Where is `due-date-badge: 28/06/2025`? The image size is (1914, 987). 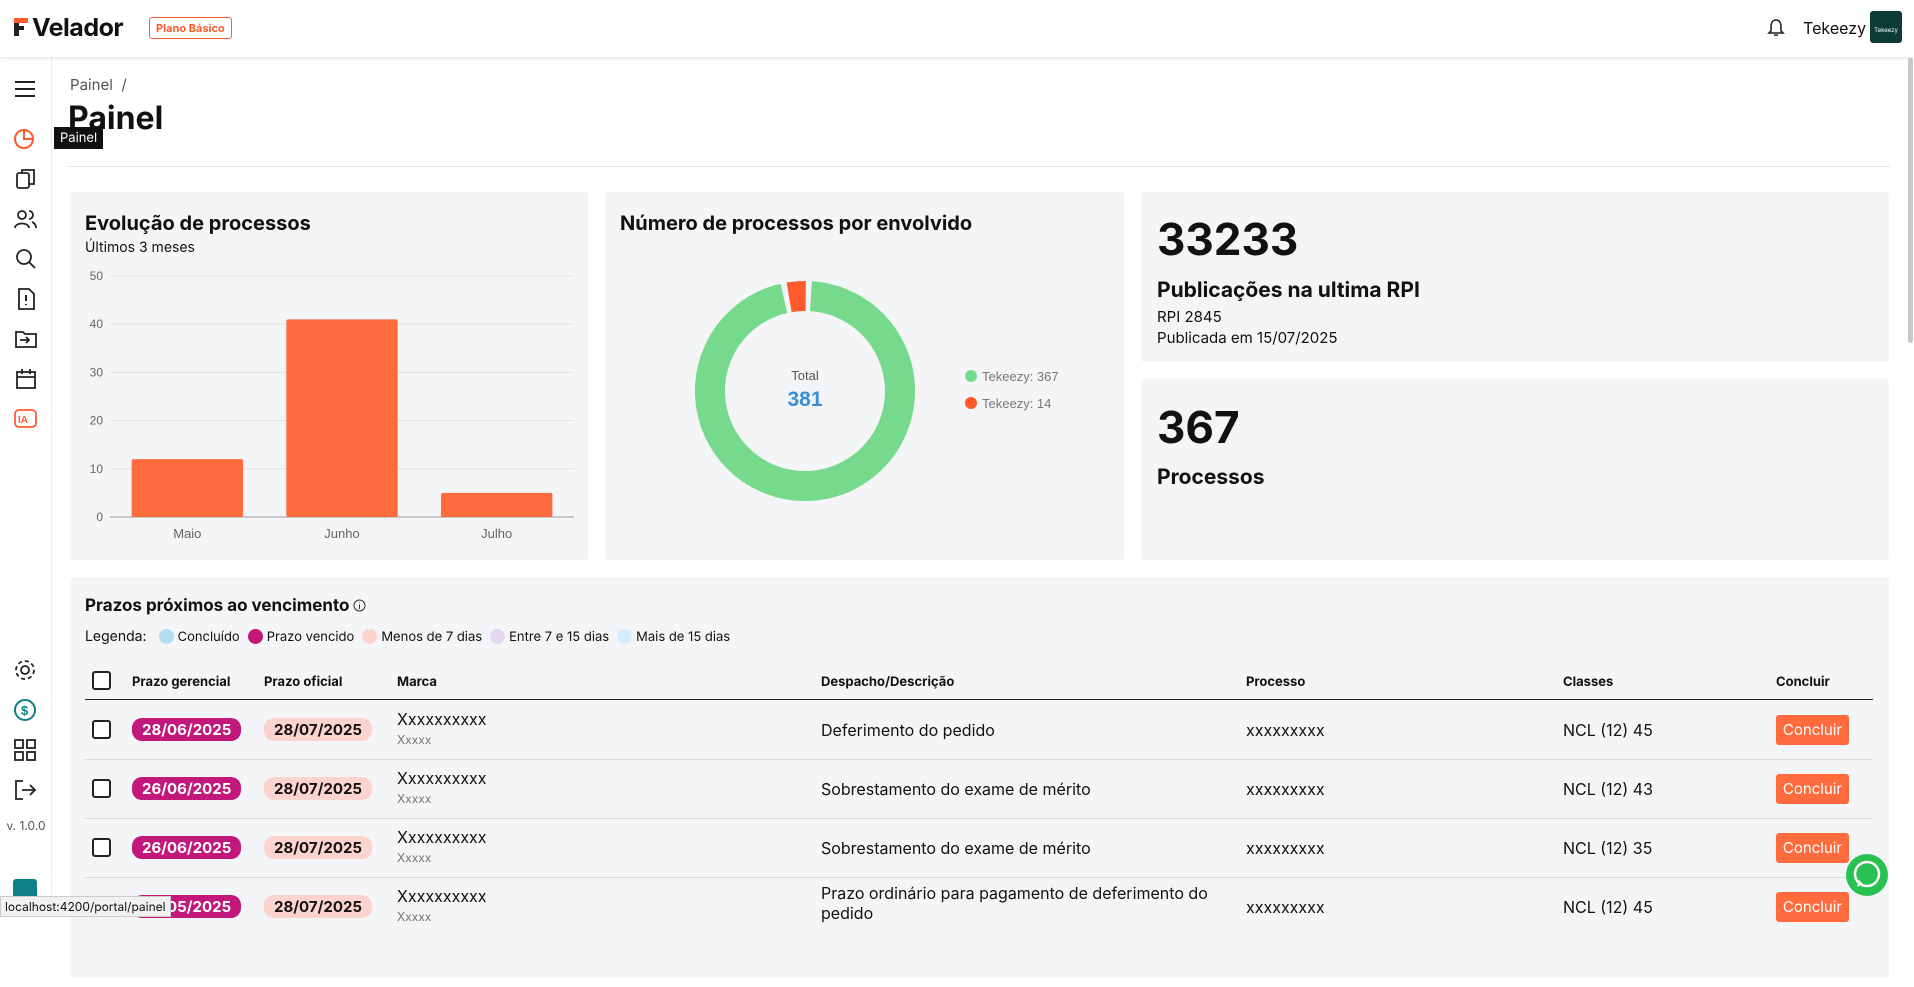
due-date-badge: 28/06/2025 is located at coordinates (187, 729).